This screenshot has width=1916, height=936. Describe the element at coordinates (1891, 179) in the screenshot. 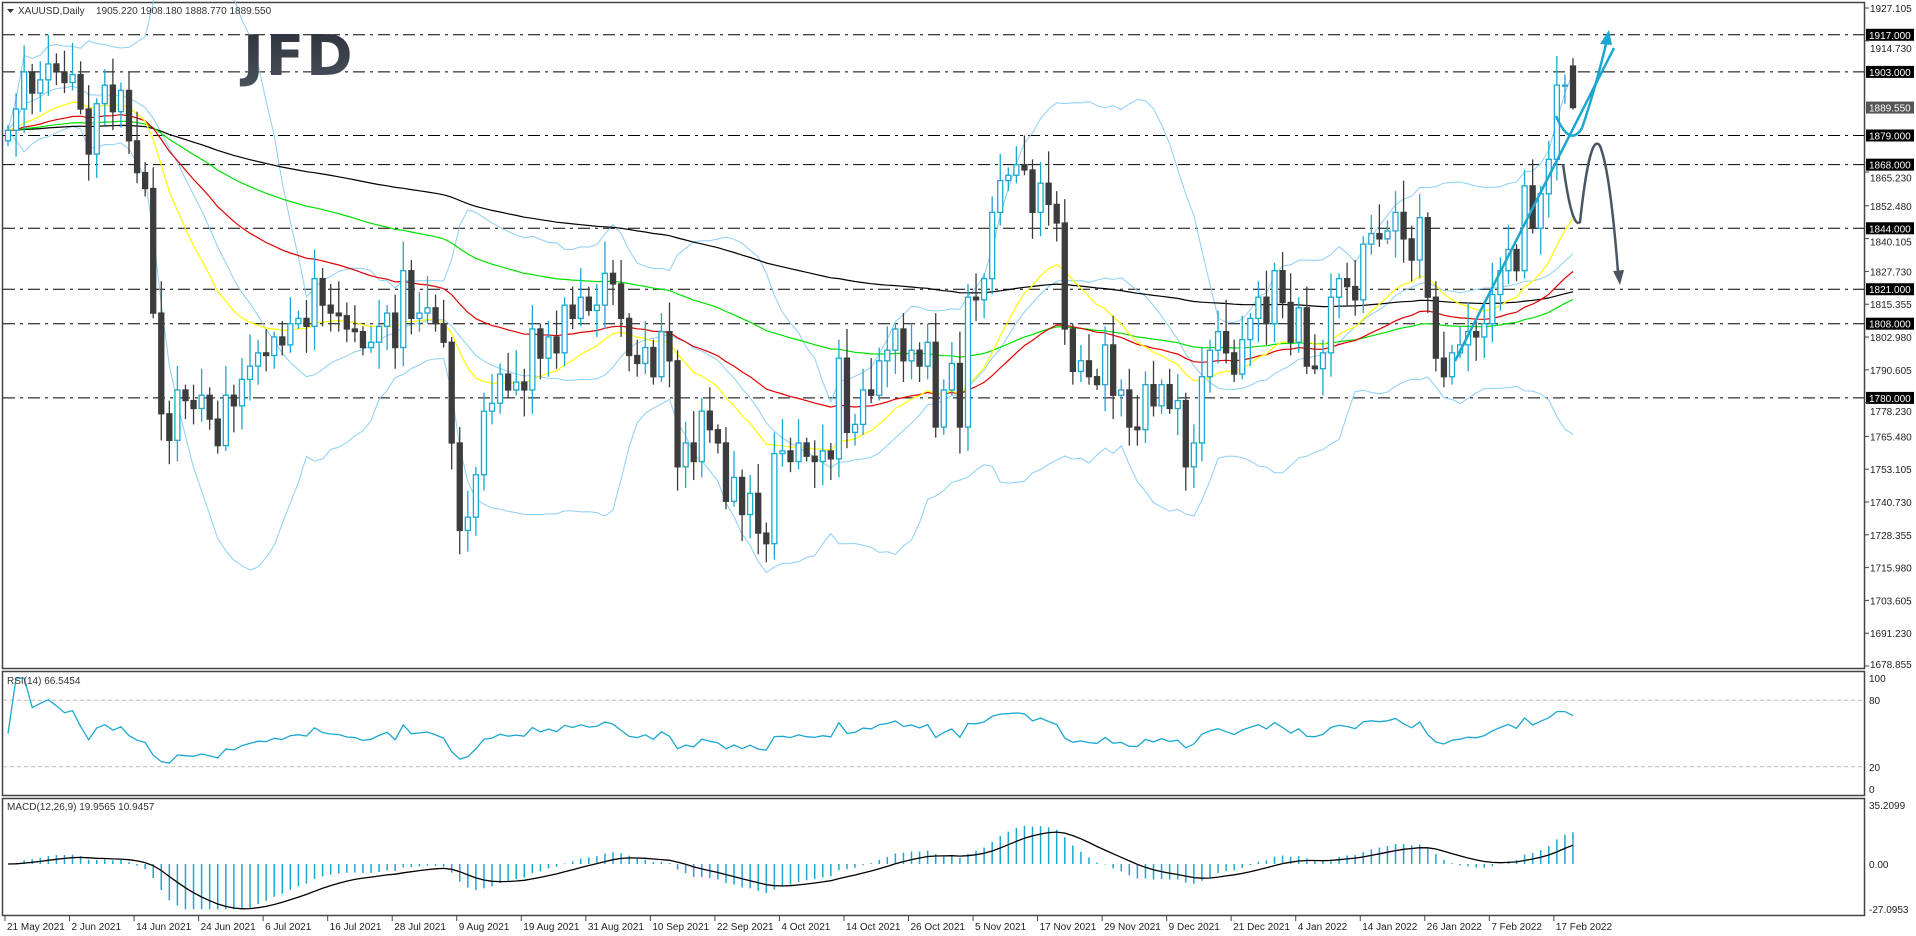

I see `price-tick-label: 1865.230` at that location.